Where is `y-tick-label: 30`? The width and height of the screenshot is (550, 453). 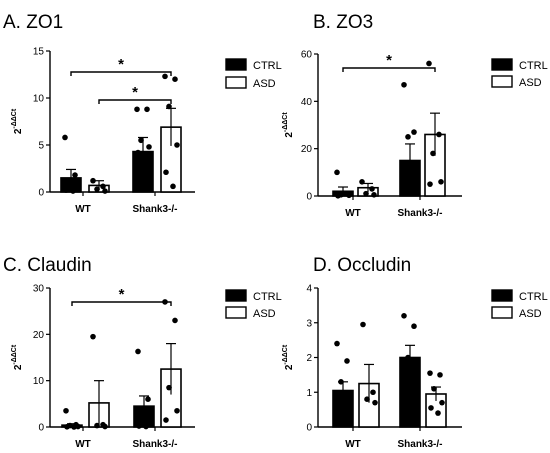
y-tick-label: 30 is located at coordinates (39, 289).